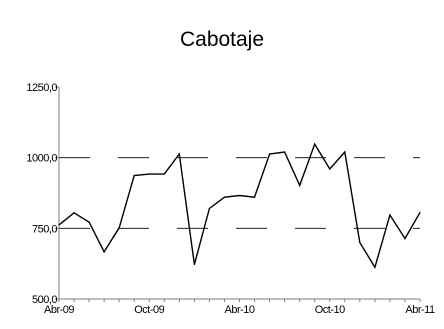 This screenshot has width=444, height=329. I want to click on x-tick-labels: Abr-09 Oct-09 Abr-10 Oct-10 Abr-11, so click(239, 310).